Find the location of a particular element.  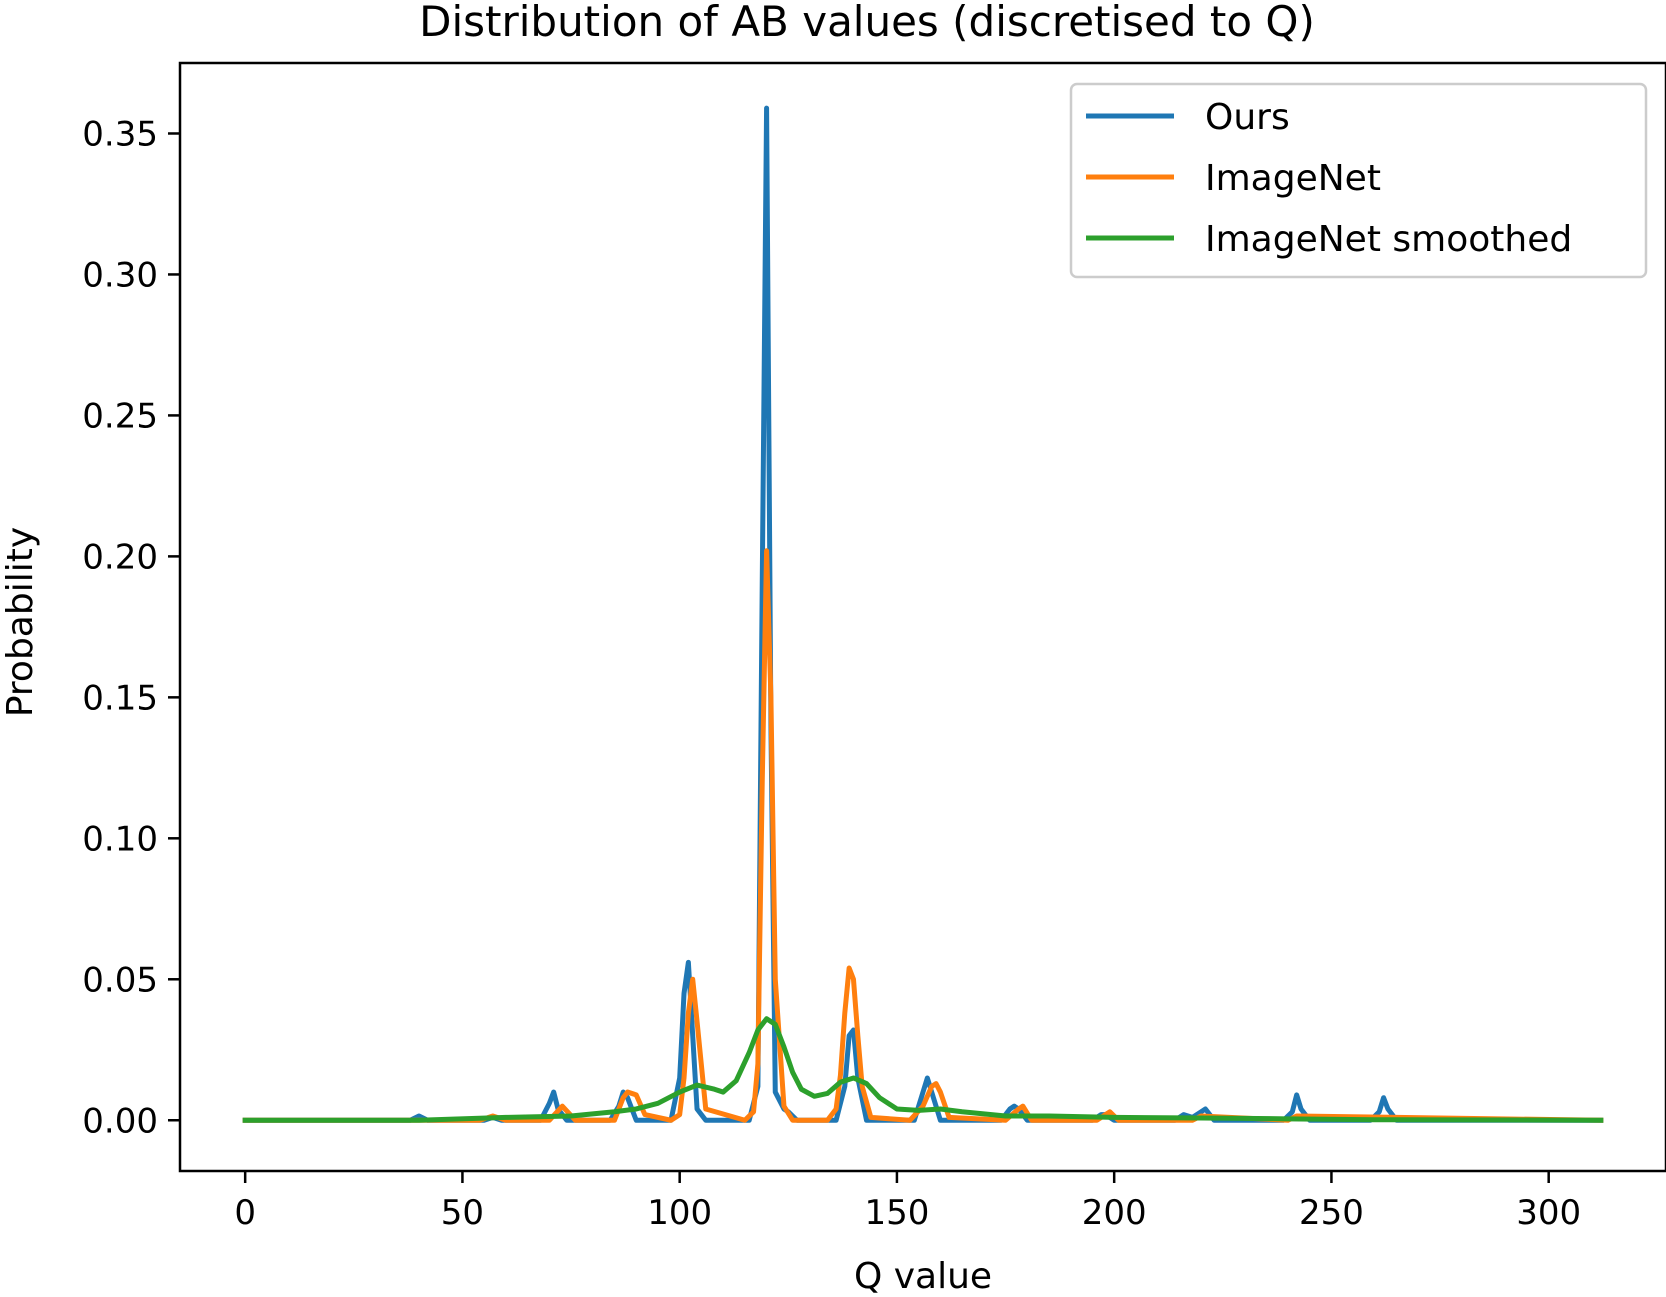

x-tick-label: 150 is located at coordinates (896, 1213).